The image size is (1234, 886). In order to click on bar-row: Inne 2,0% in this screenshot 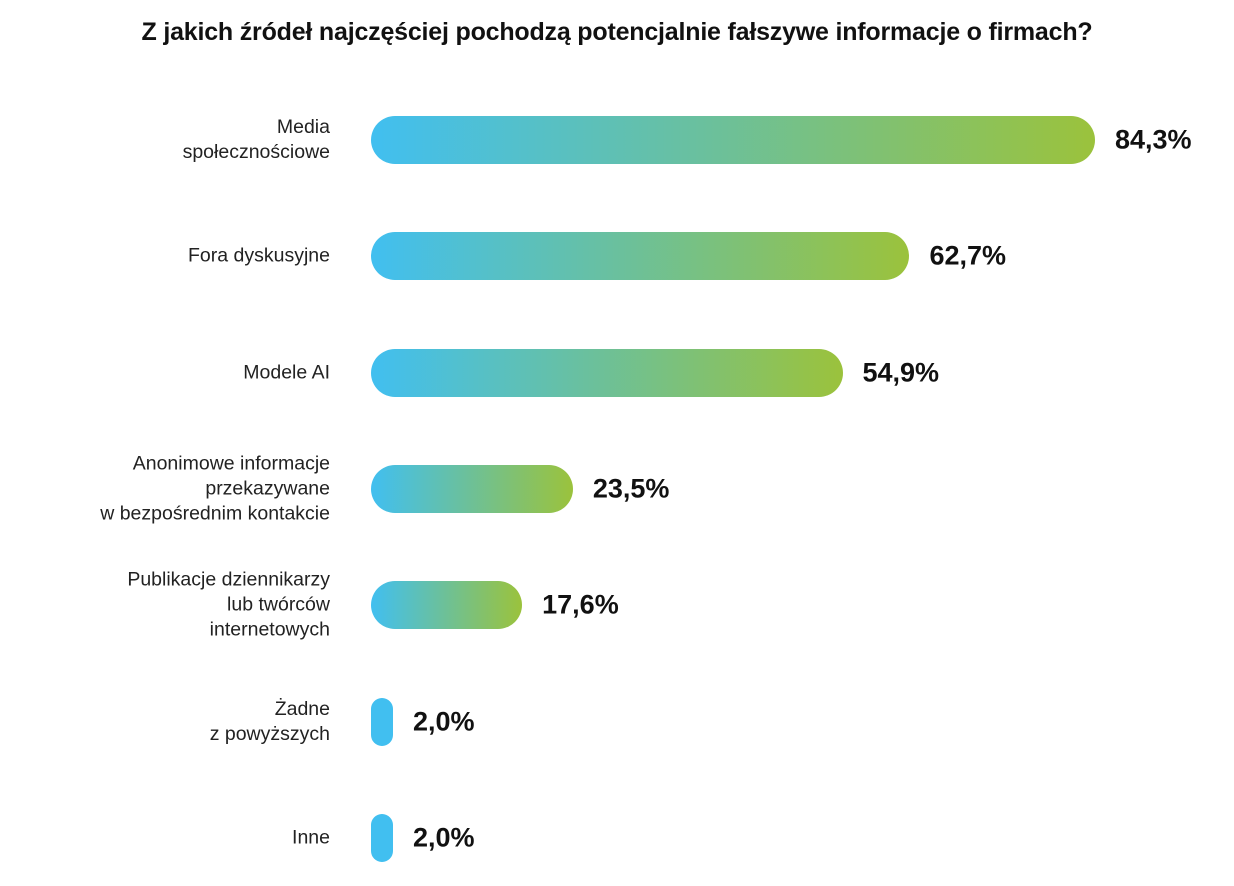, I will do `click(617, 837)`.